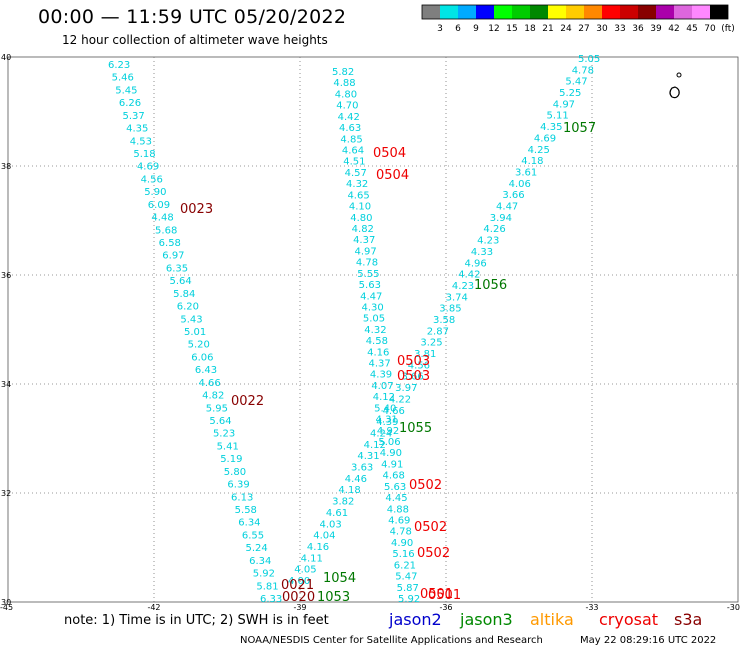  What do you see at coordinates (217, 408) in the screenshot?
I see `wave-height-label: 5.95` at bounding box center [217, 408].